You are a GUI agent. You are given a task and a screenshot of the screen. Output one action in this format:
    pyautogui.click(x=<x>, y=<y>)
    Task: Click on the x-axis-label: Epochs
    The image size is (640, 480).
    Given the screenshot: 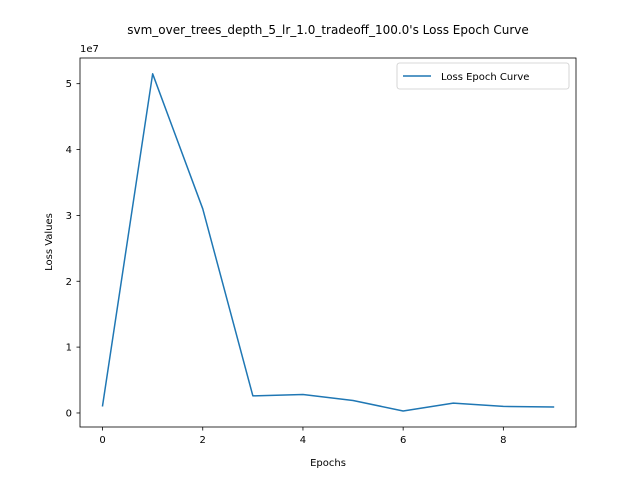 What is the action you would take?
    pyautogui.click(x=328, y=463)
    